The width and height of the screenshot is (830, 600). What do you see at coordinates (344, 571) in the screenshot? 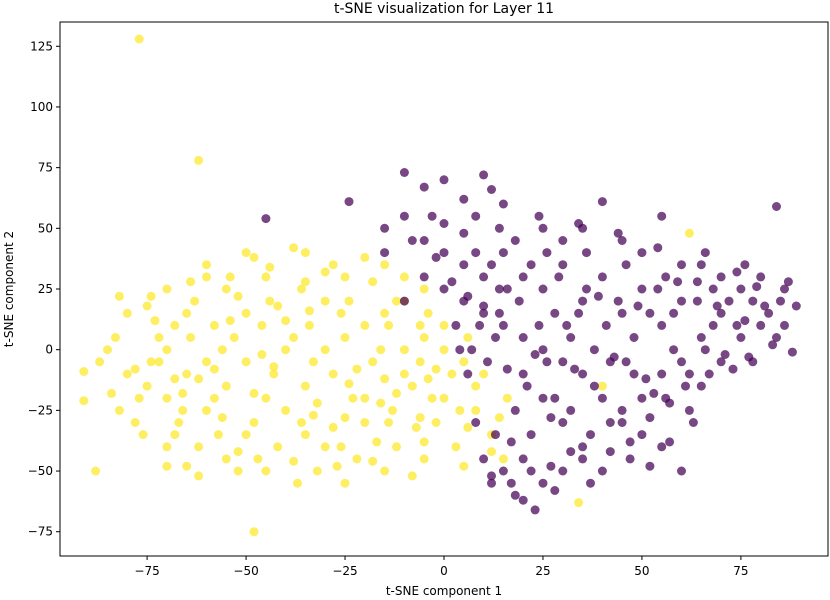
I see `x-tick-label: −25` at bounding box center [344, 571].